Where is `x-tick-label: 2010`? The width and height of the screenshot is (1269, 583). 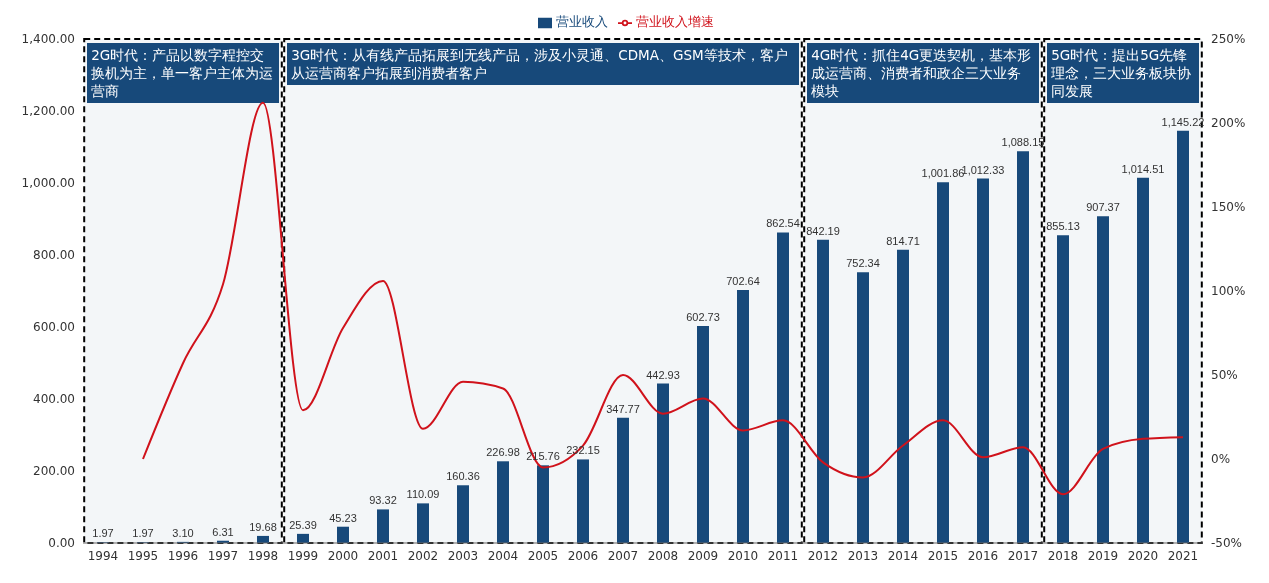
x-tick-label: 2010 is located at coordinates (743, 555).